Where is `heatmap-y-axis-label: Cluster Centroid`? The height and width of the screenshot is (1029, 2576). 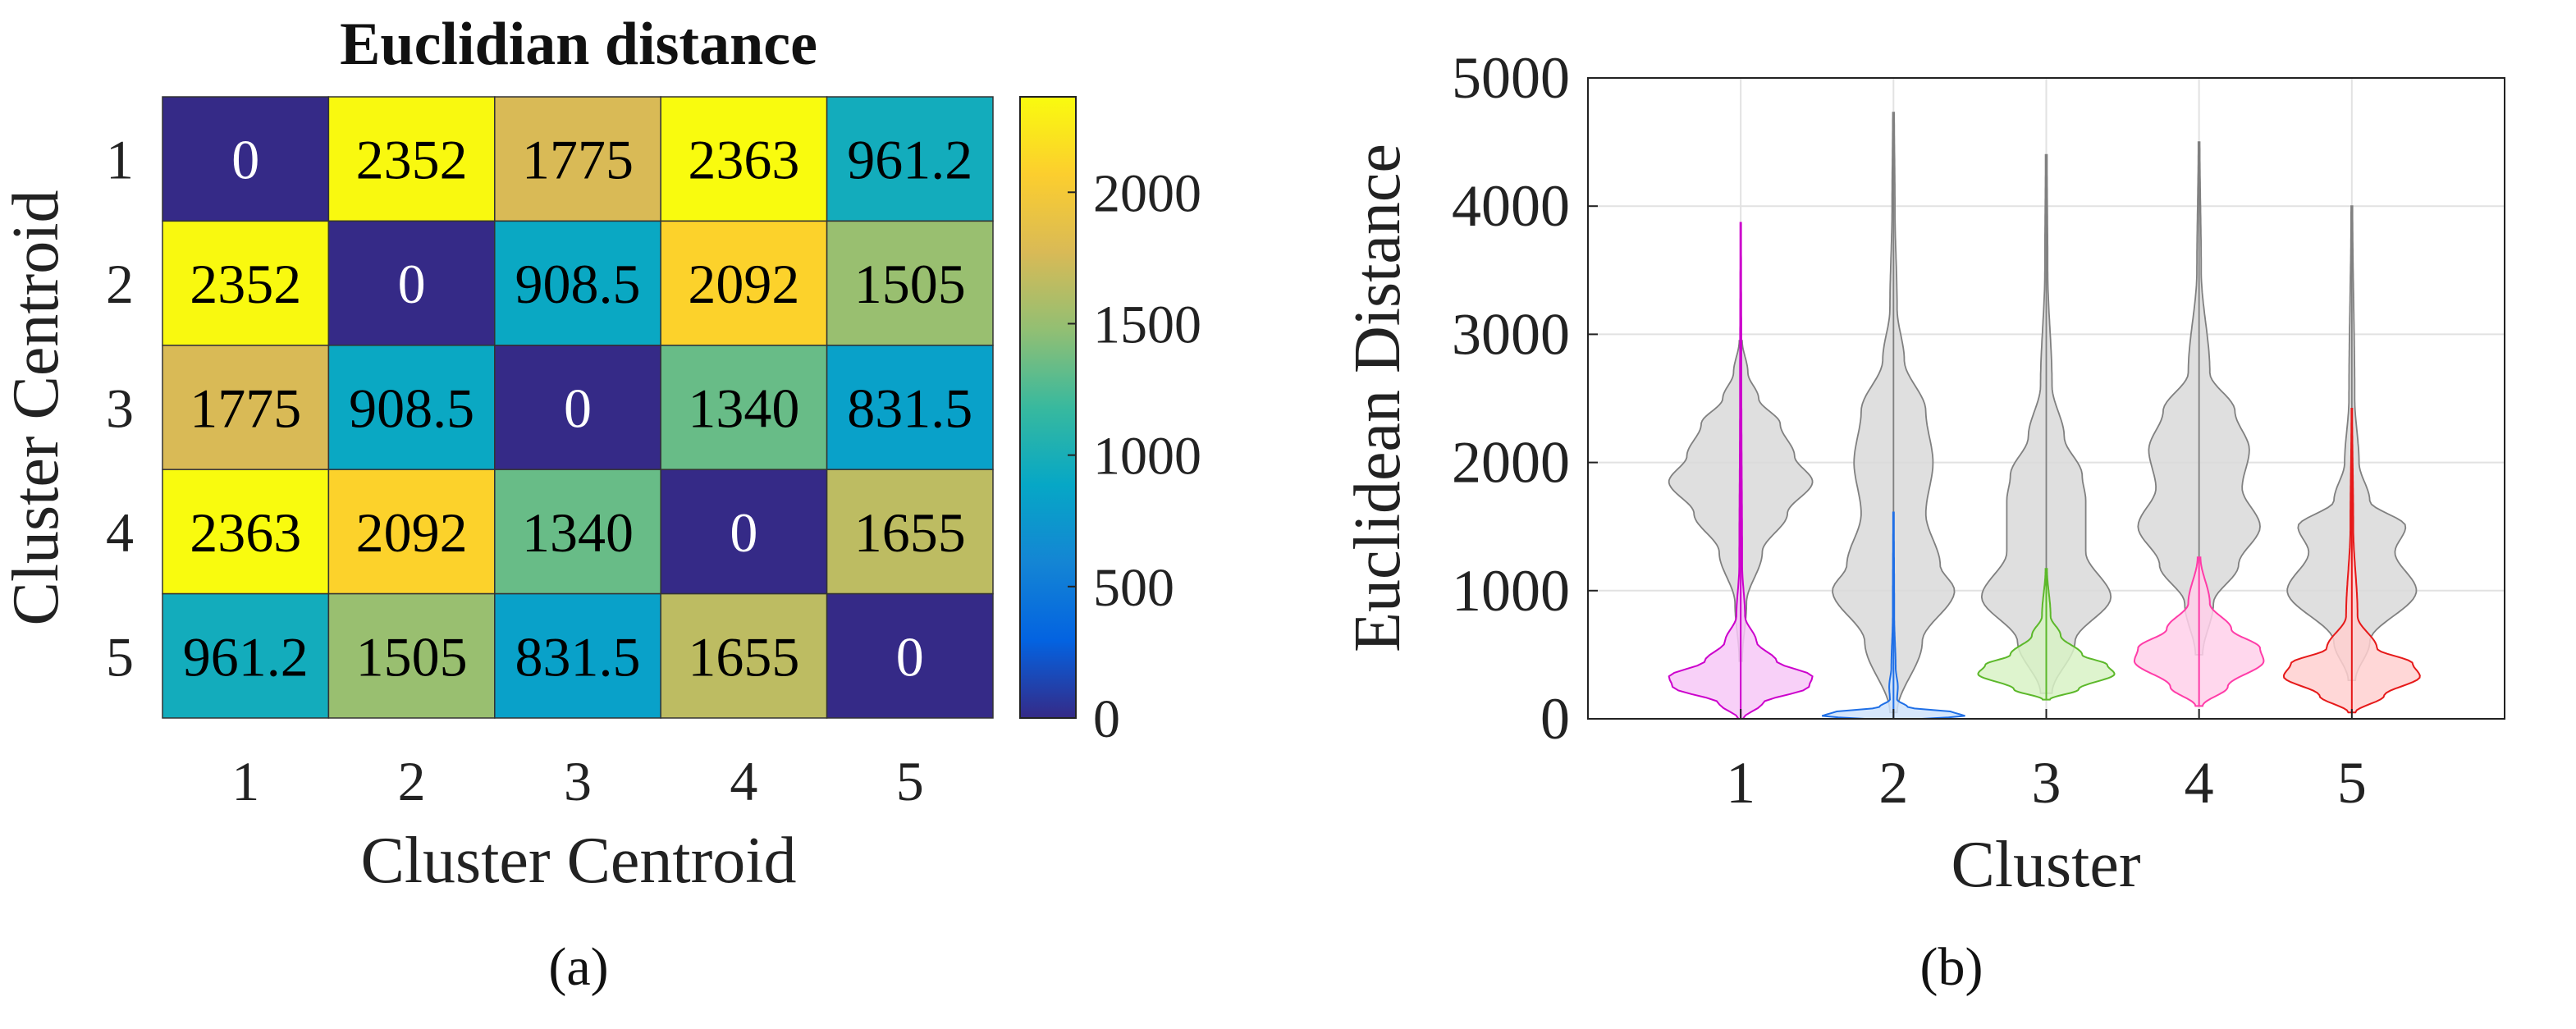 heatmap-y-axis-label: Cluster Centroid is located at coordinates (36, 407).